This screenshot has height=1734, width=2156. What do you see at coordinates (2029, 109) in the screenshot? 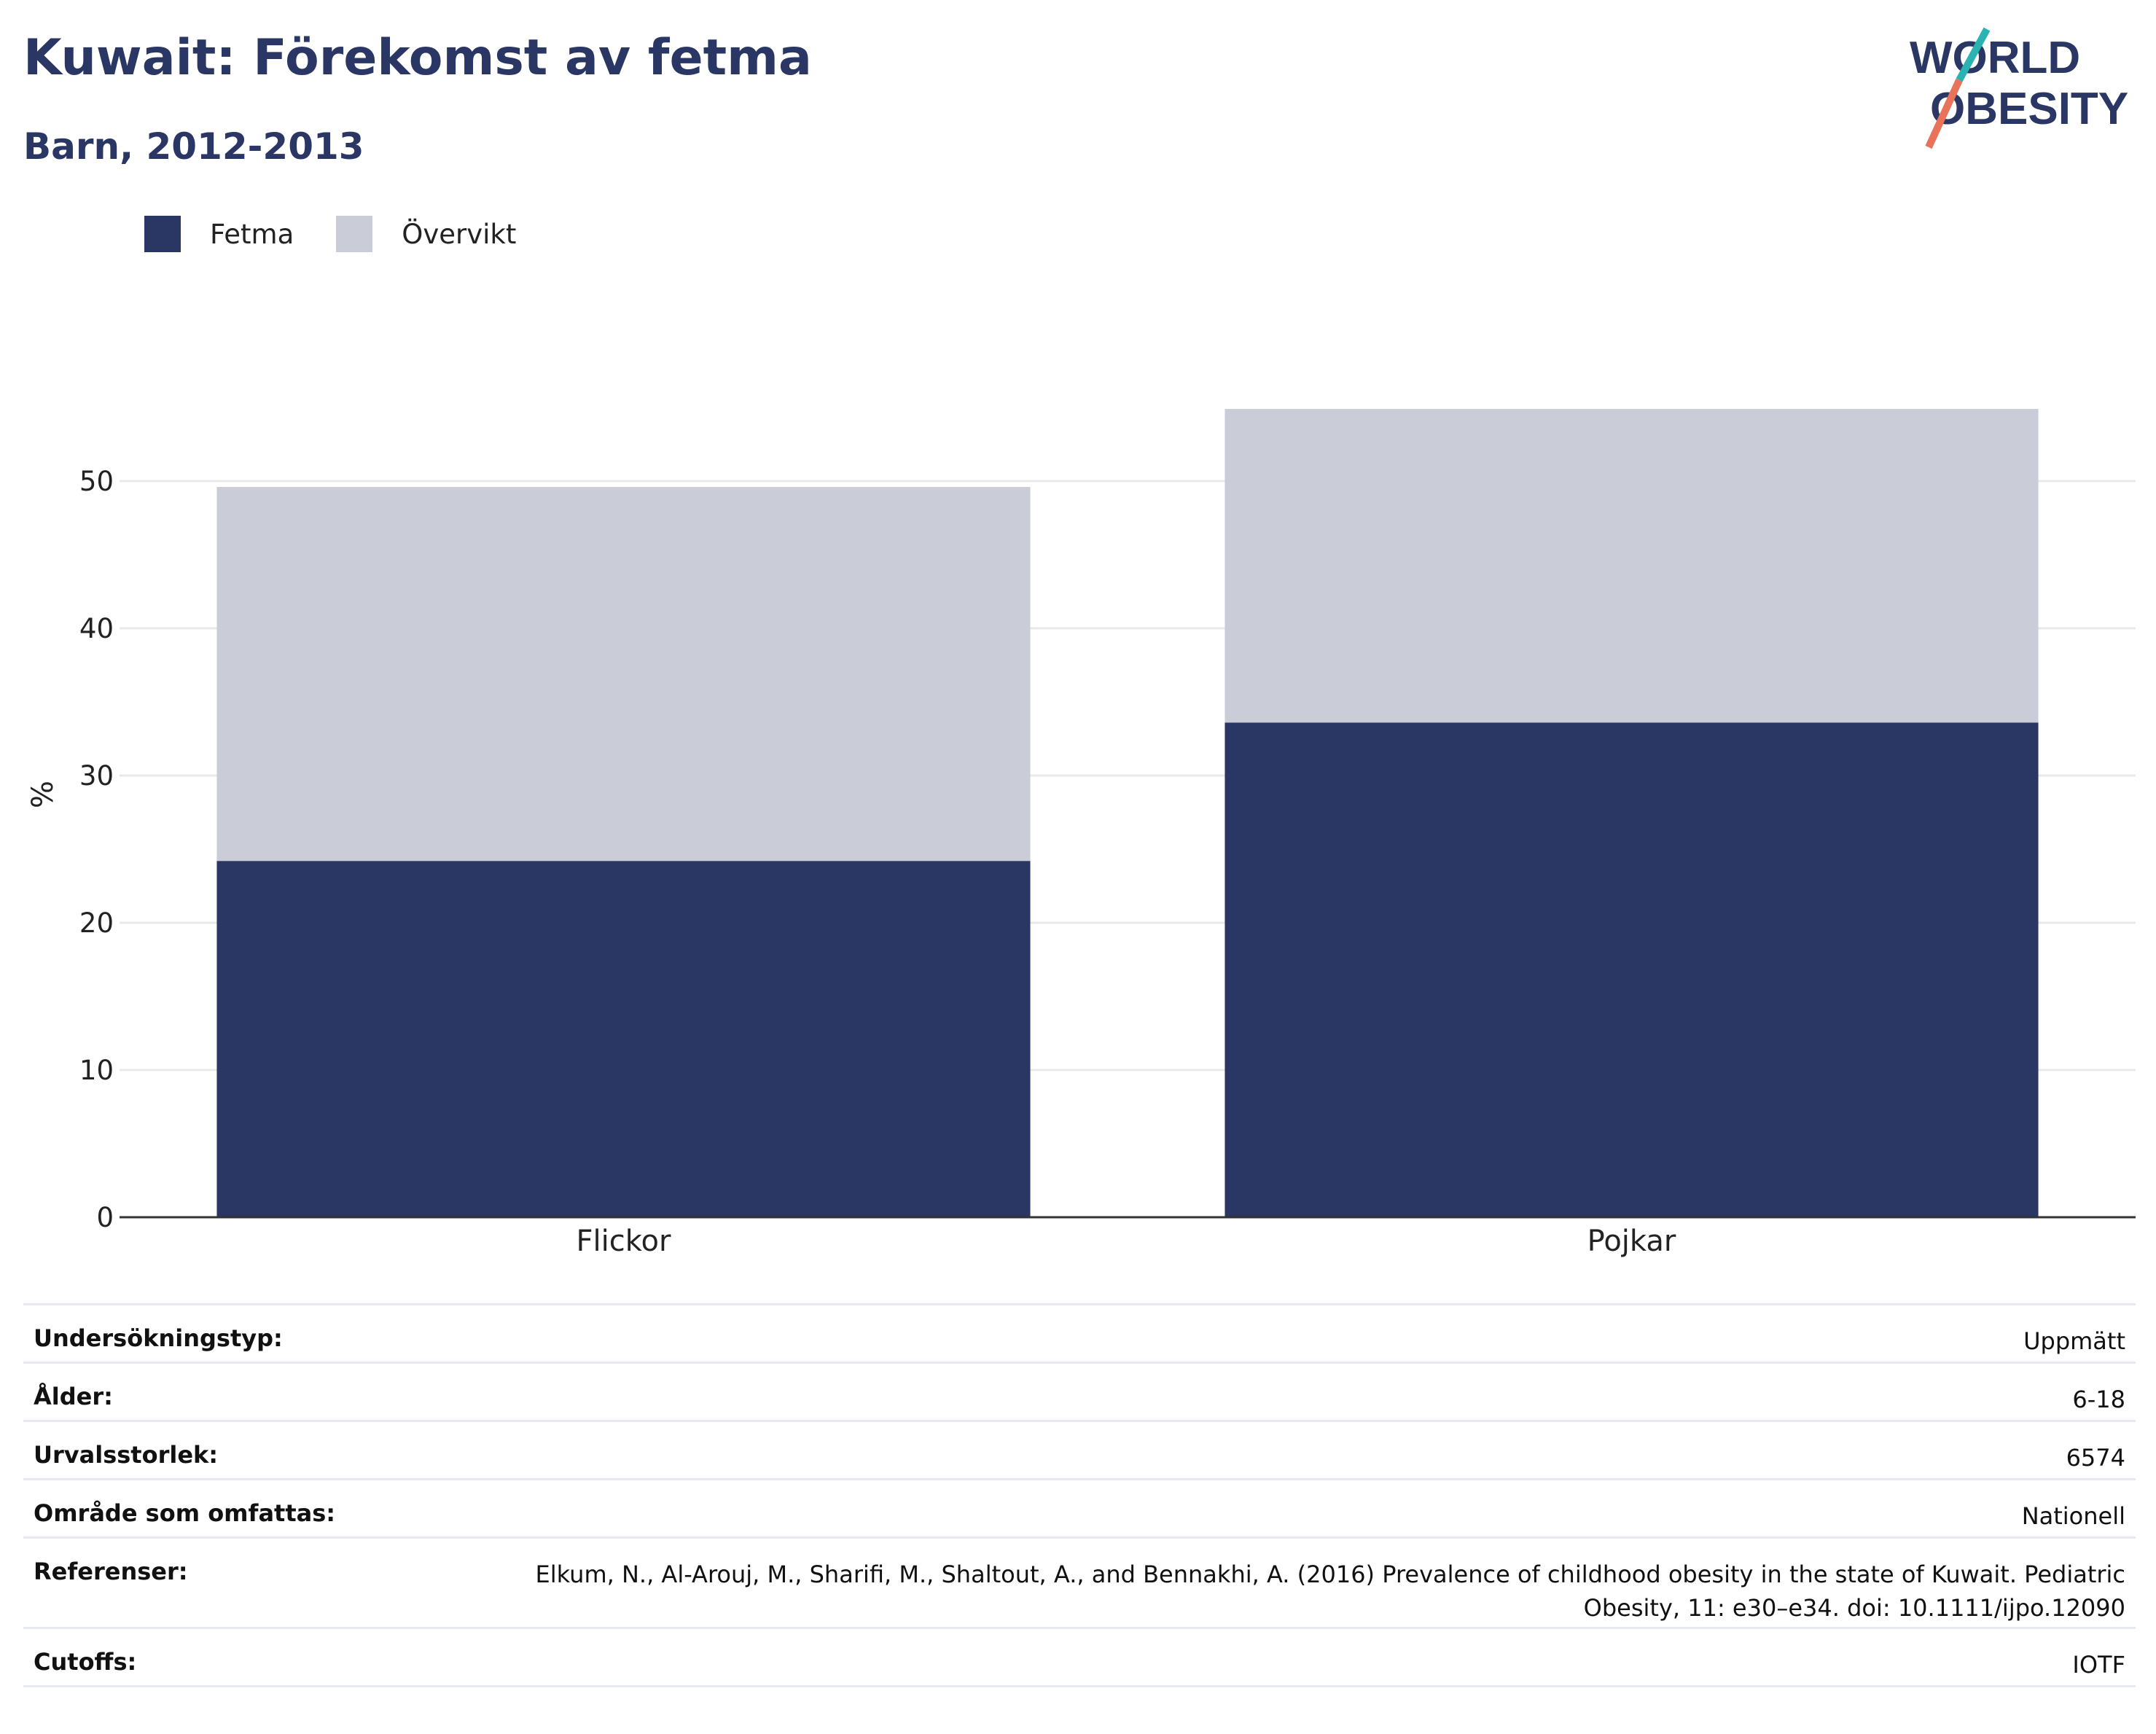
I see `logo-text-obesity: OBESITY` at bounding box center [2029, 109].